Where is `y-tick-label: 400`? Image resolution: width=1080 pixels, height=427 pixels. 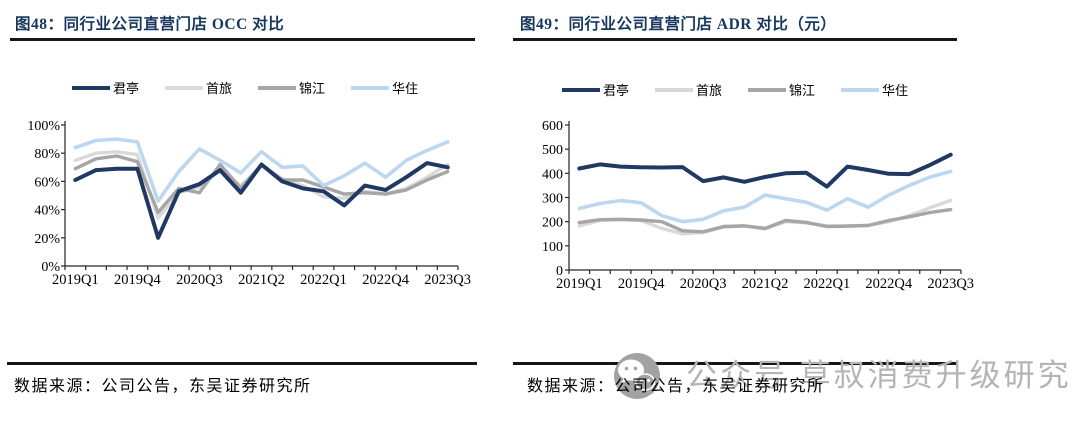 y-tick-label: 400 is located at coordinates (552, 174).